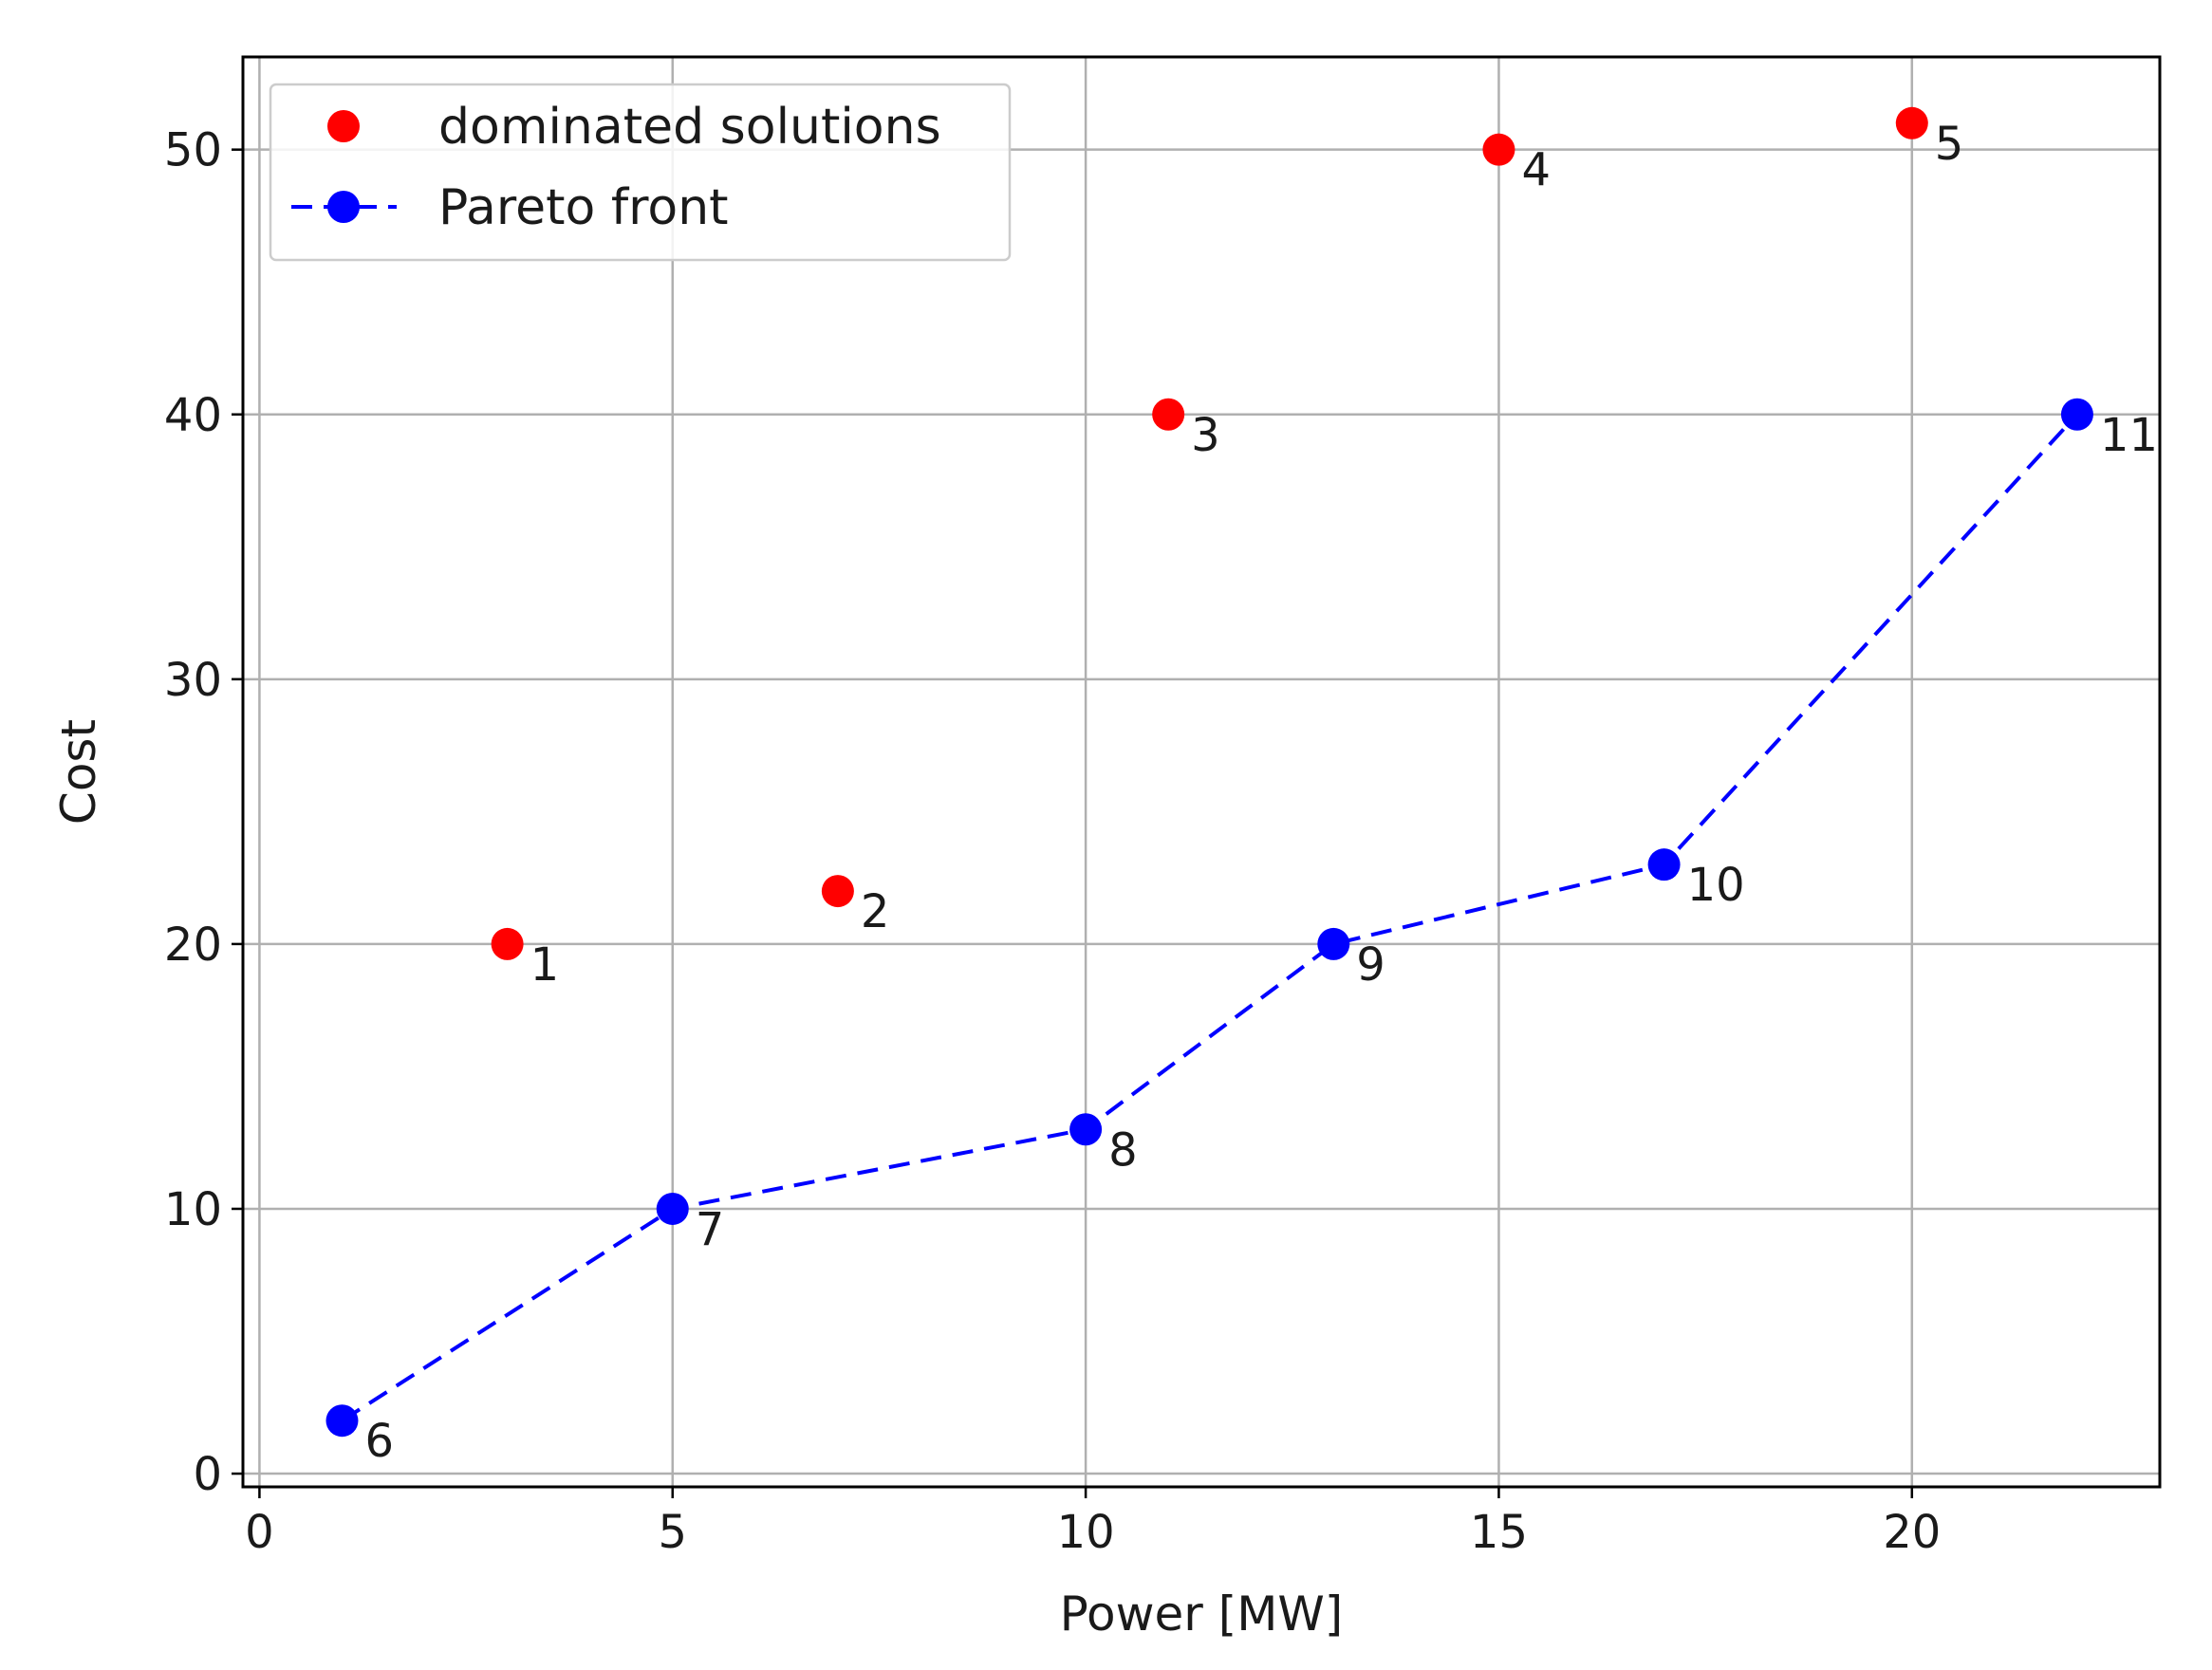 The height and width of the screenshot is (1670, 2212). What do you see at coordinates (344, 126) in the screenshot?
I see `legend-marker-dominated` at bounding box center [344, 126].